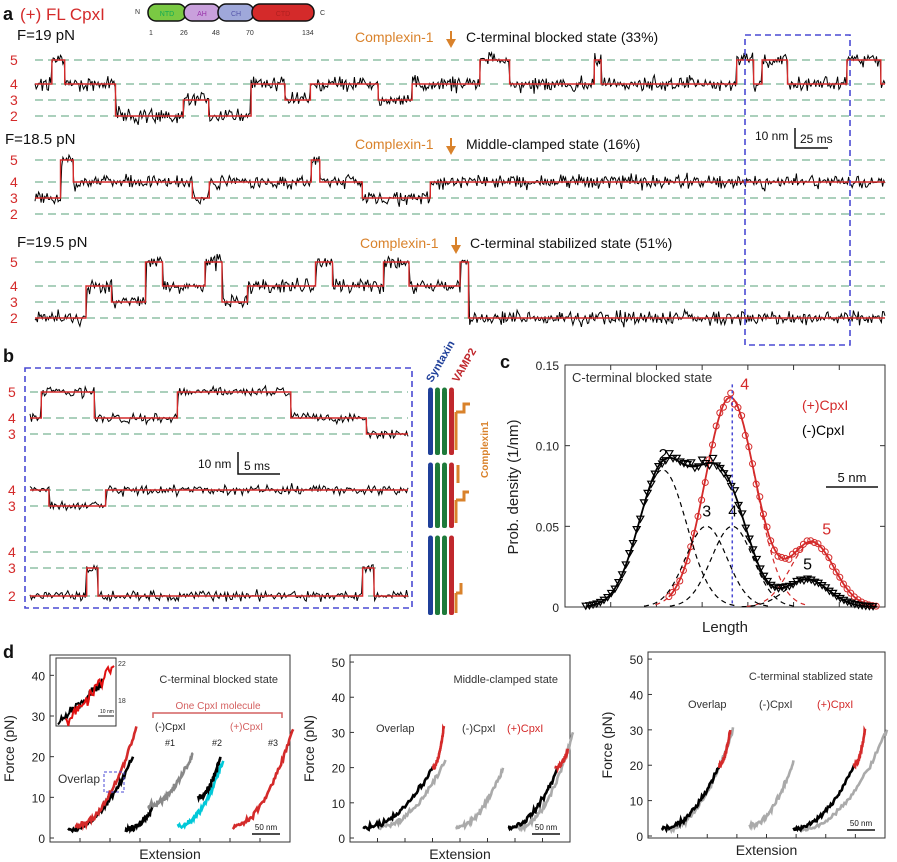 Image resolution: width=897 pixels, height=862 pixels. Describe the element at coordinates (459, 854) in the screenshot. I see `x-axis-label: Extension` at that location.